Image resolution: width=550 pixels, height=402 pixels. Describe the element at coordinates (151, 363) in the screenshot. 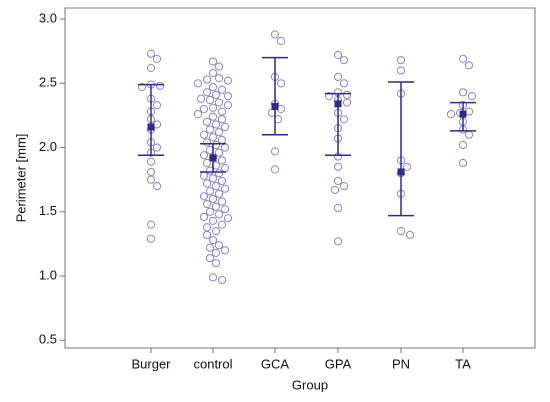

I see `x-tick-label: Burger` at that location.